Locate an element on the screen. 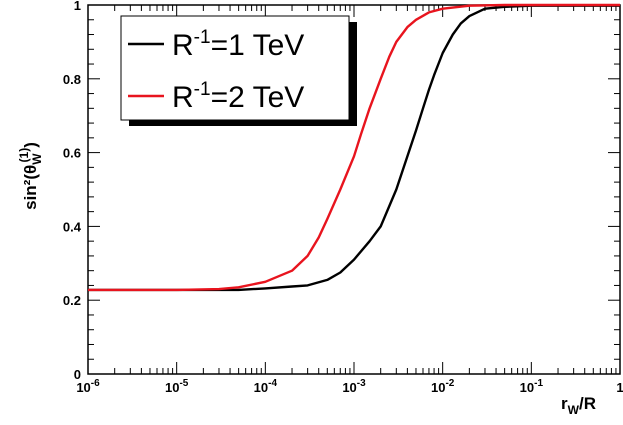 This screenshot has width=623, height=425. y-tick-label: 0.4 is located at coordinates (72, 226).